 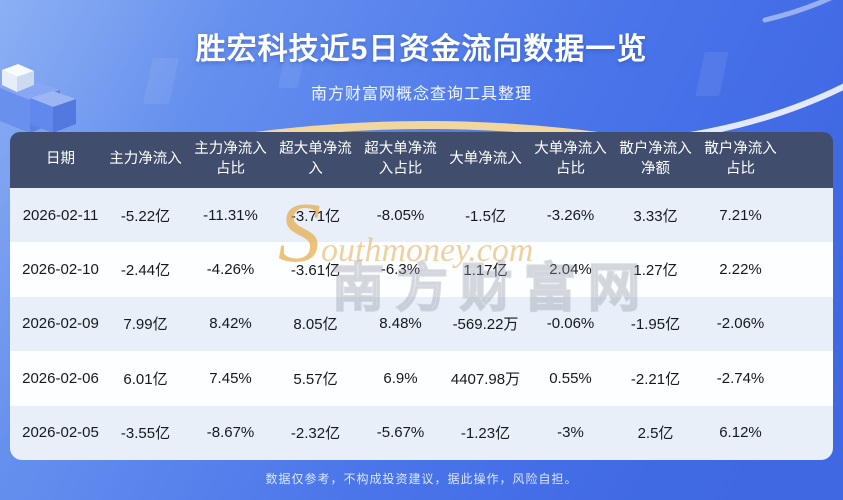 I want to click on table-cell: 2026-02-09, so click(x=60, y=324).